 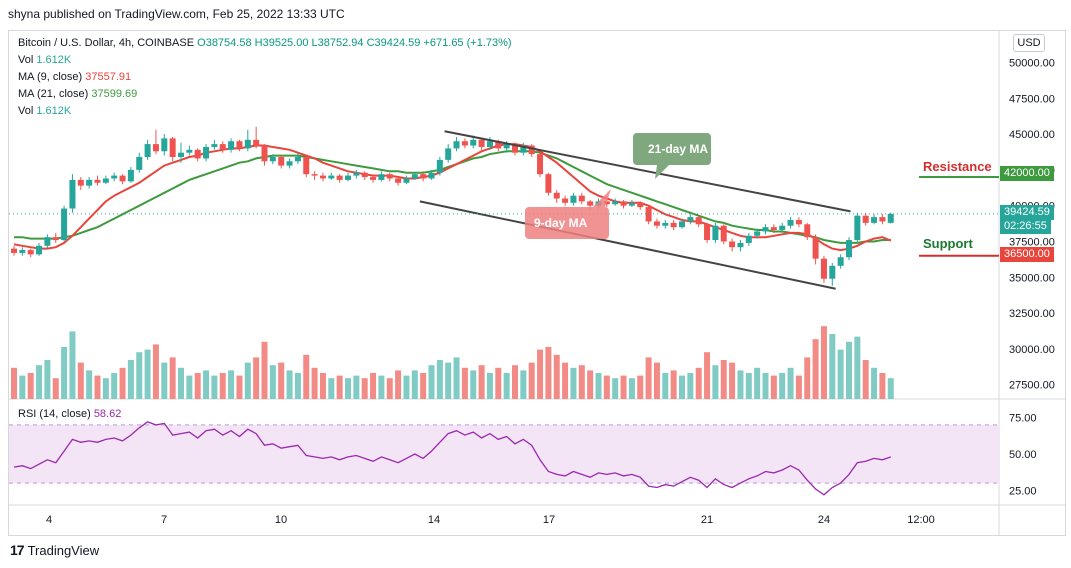 I want to click on rsi-tick-label: 25.00, so click(x=1023, y=491).